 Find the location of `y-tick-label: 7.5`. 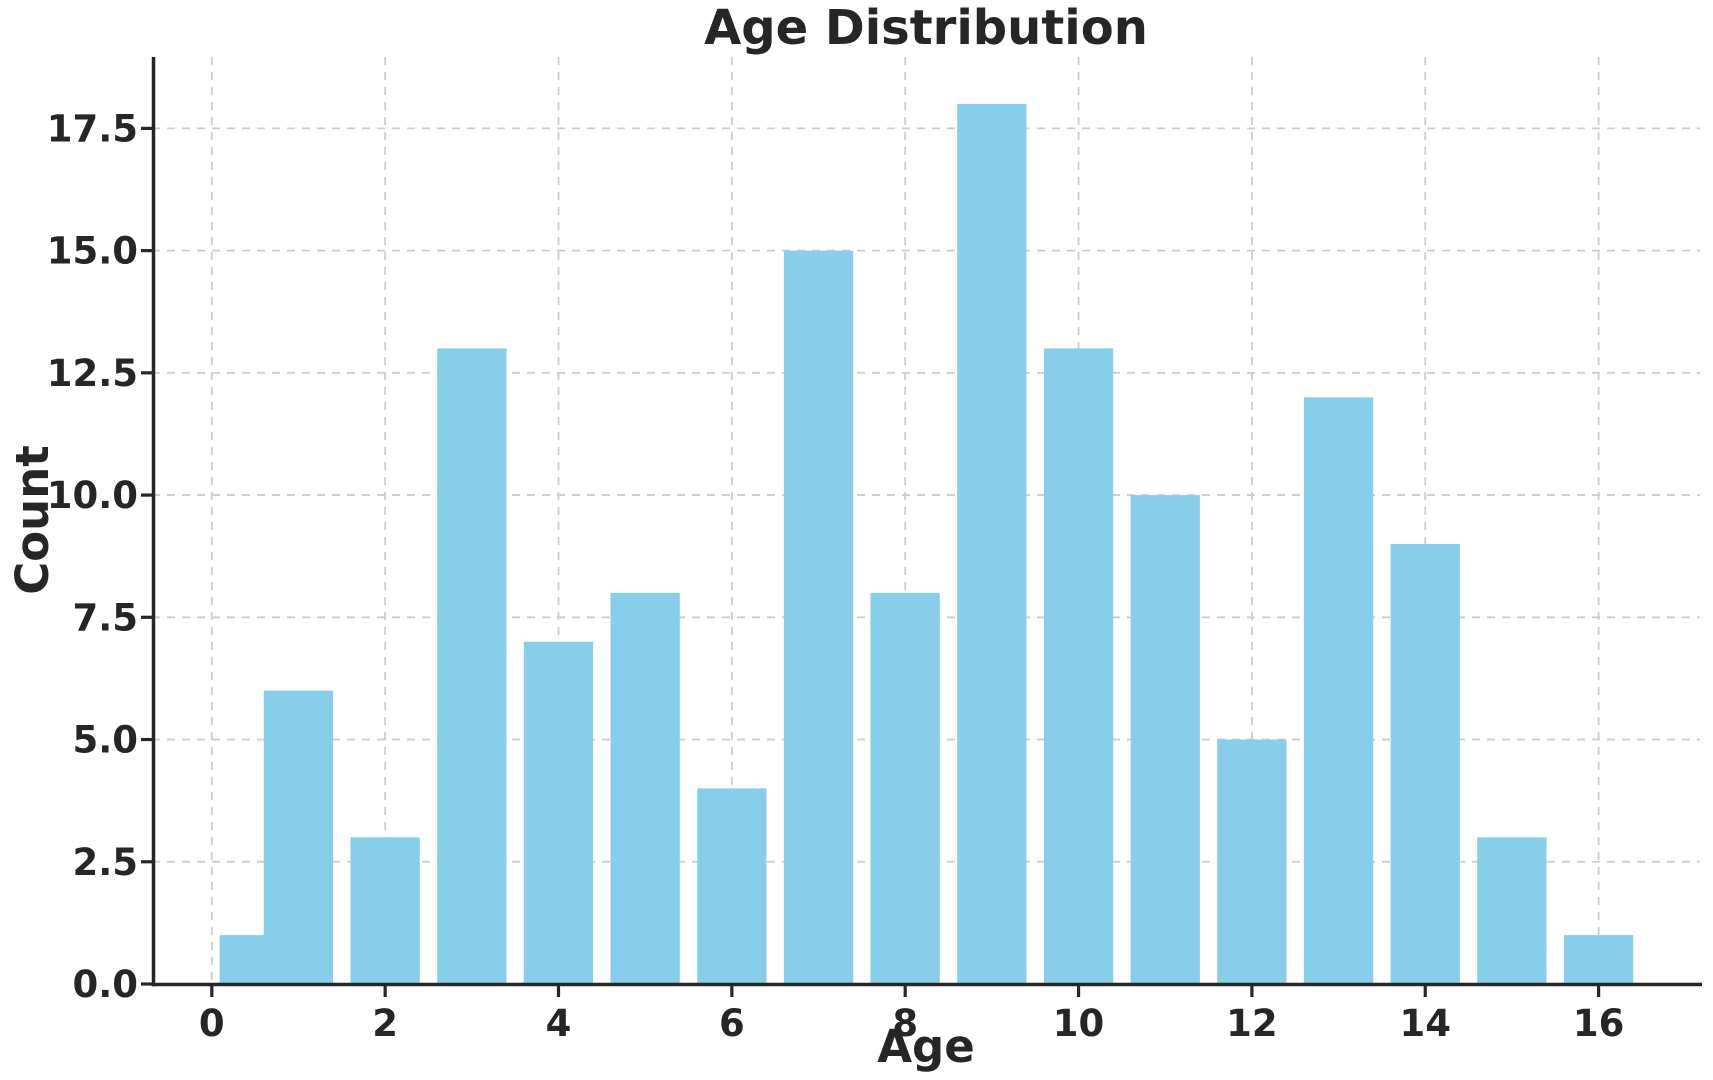

y-tick-label: 7.5 is located at coordinates (105, 617).